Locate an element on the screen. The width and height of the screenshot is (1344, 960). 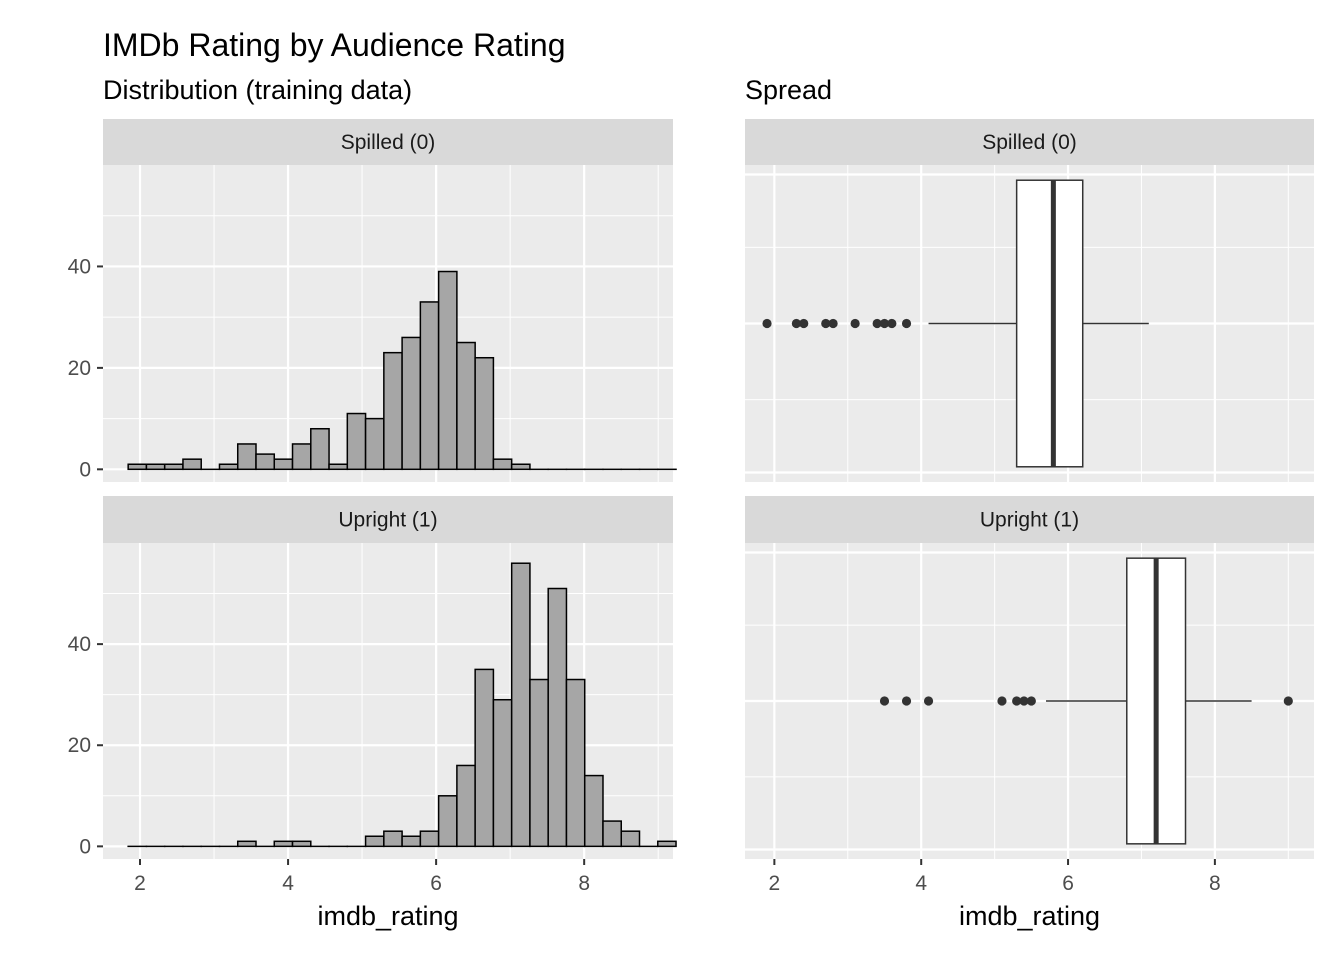
histogram-strip-label-0: Spilled (0) is located at coordinates (388, 142).